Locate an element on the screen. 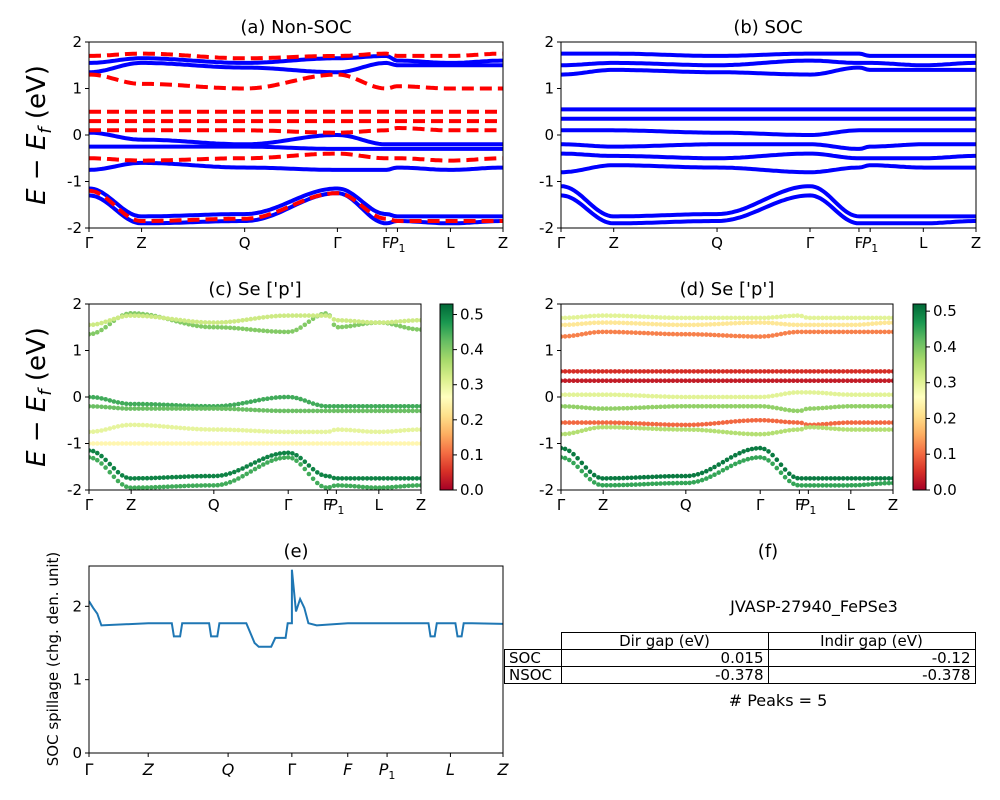 This screenshot has width=1000, height=800. x-tick-label: Γ is located at coordinates (760, 505).